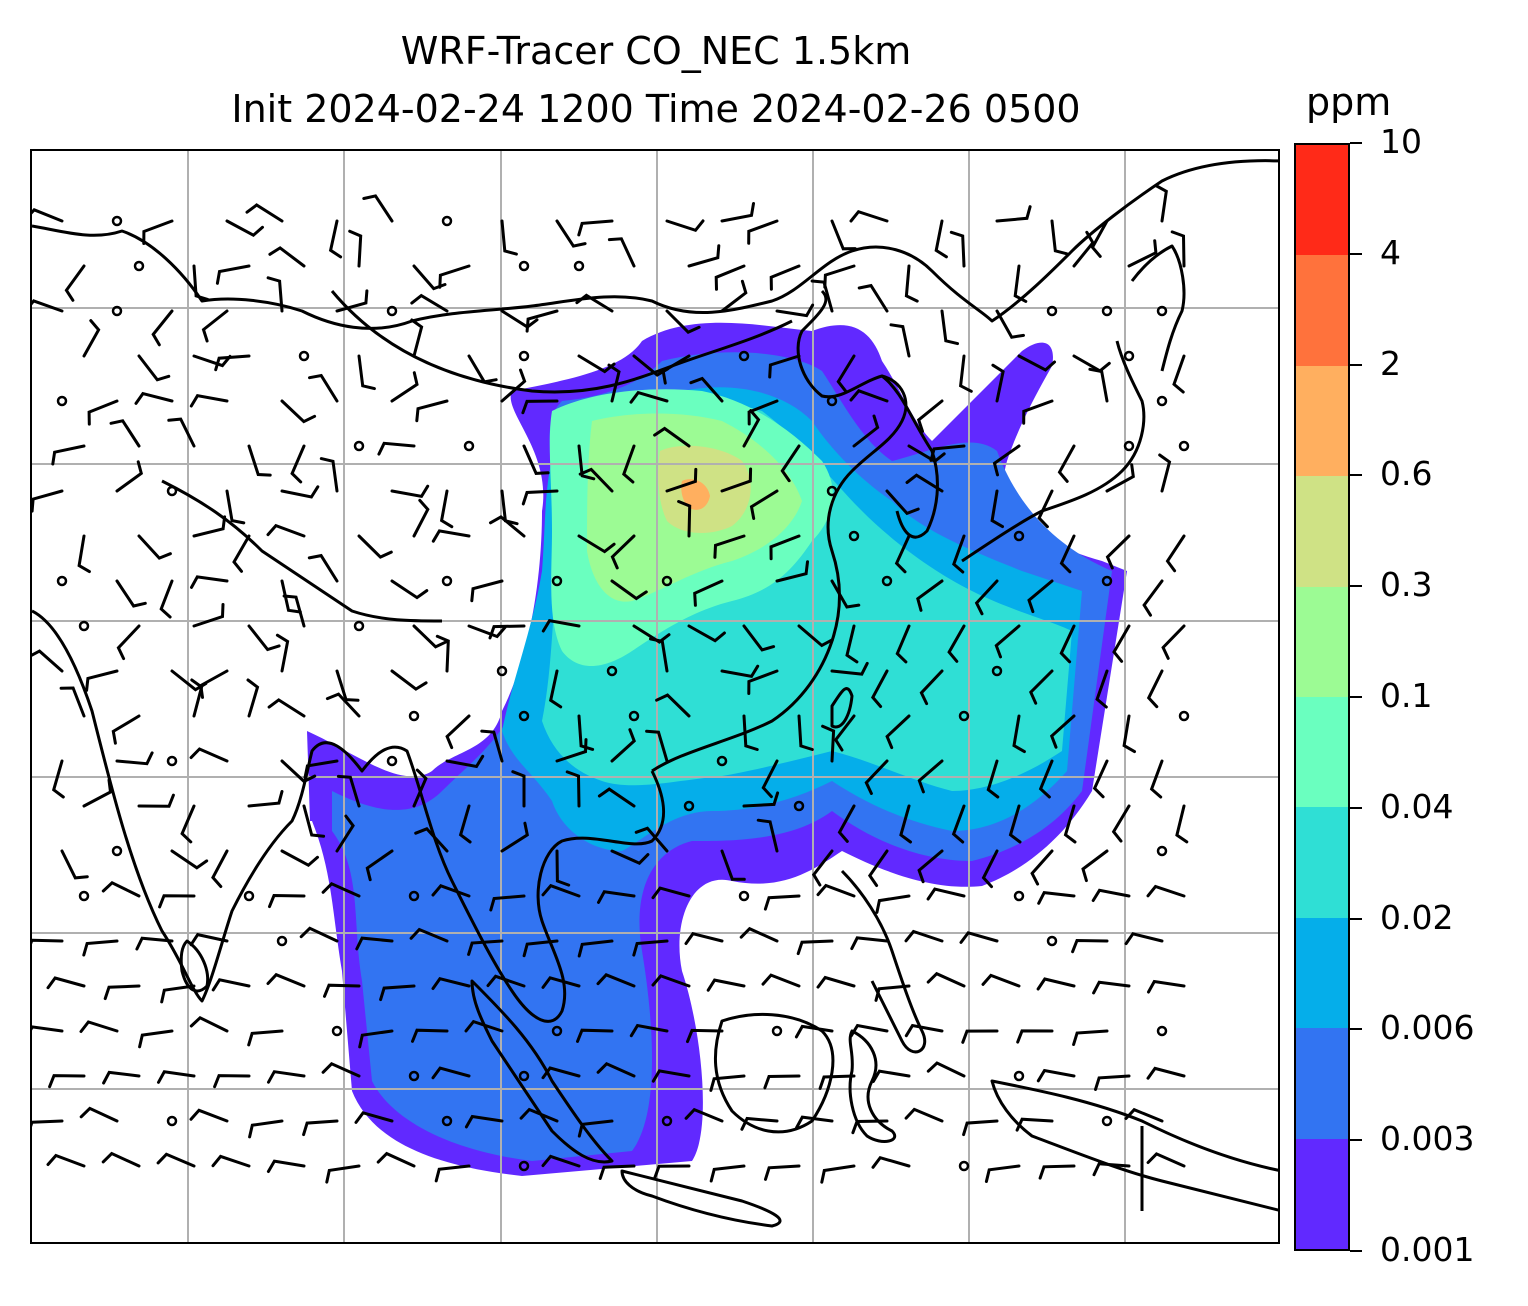  Describe the element at coordinates (701, 1198) in the screenshot. I see `coast-java` at that location.